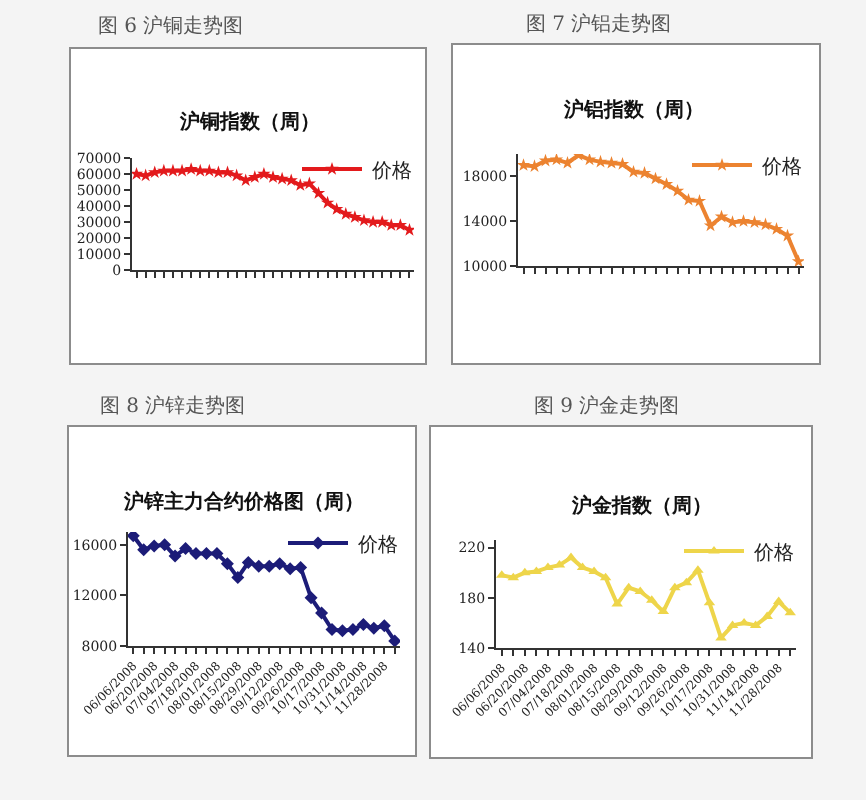  I want to click on caption: 图 6 沪铜走势图, so click(171, 26).